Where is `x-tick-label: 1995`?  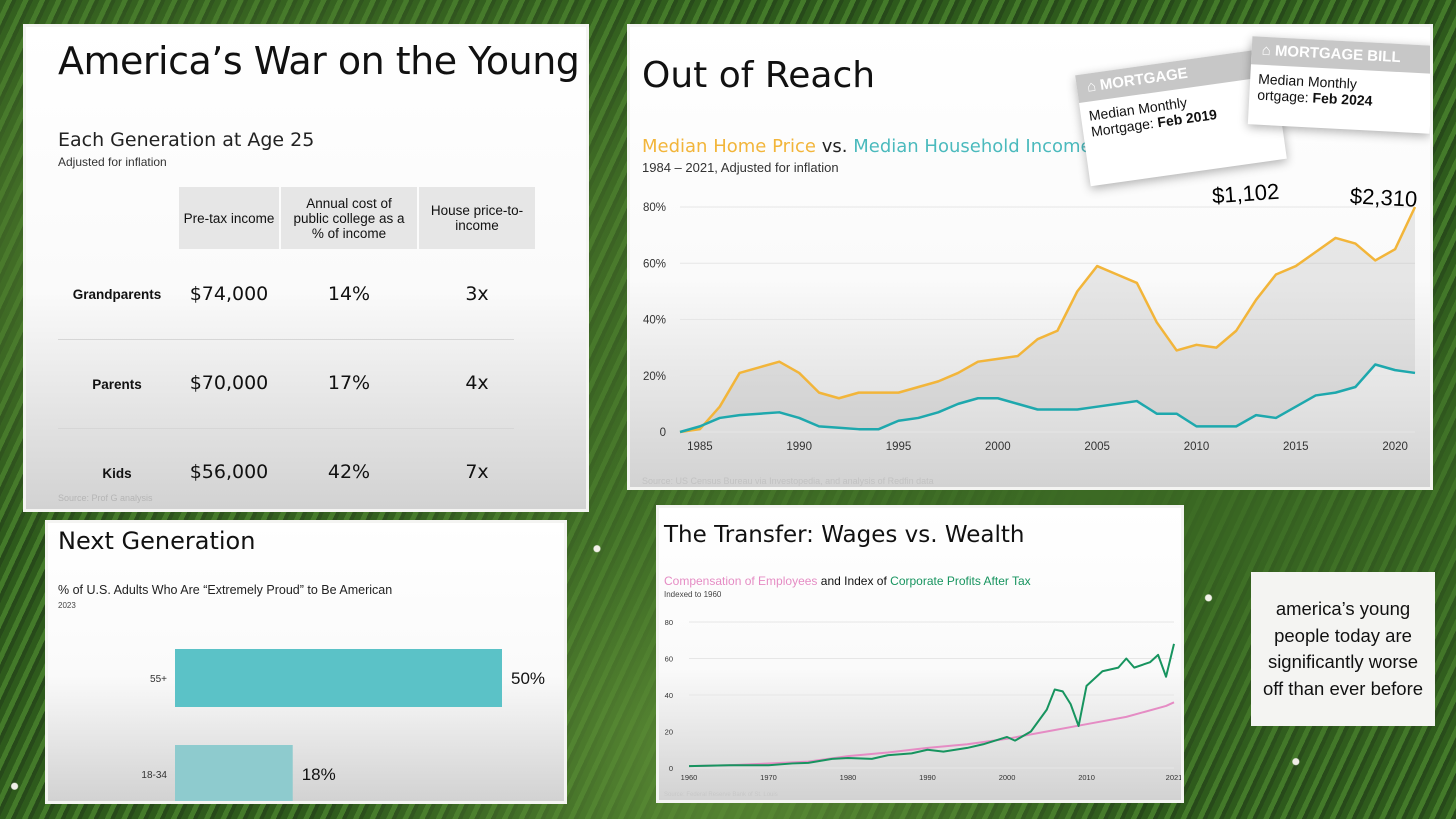 x-tick-label: 1995 is located at coordinates (899, 447).